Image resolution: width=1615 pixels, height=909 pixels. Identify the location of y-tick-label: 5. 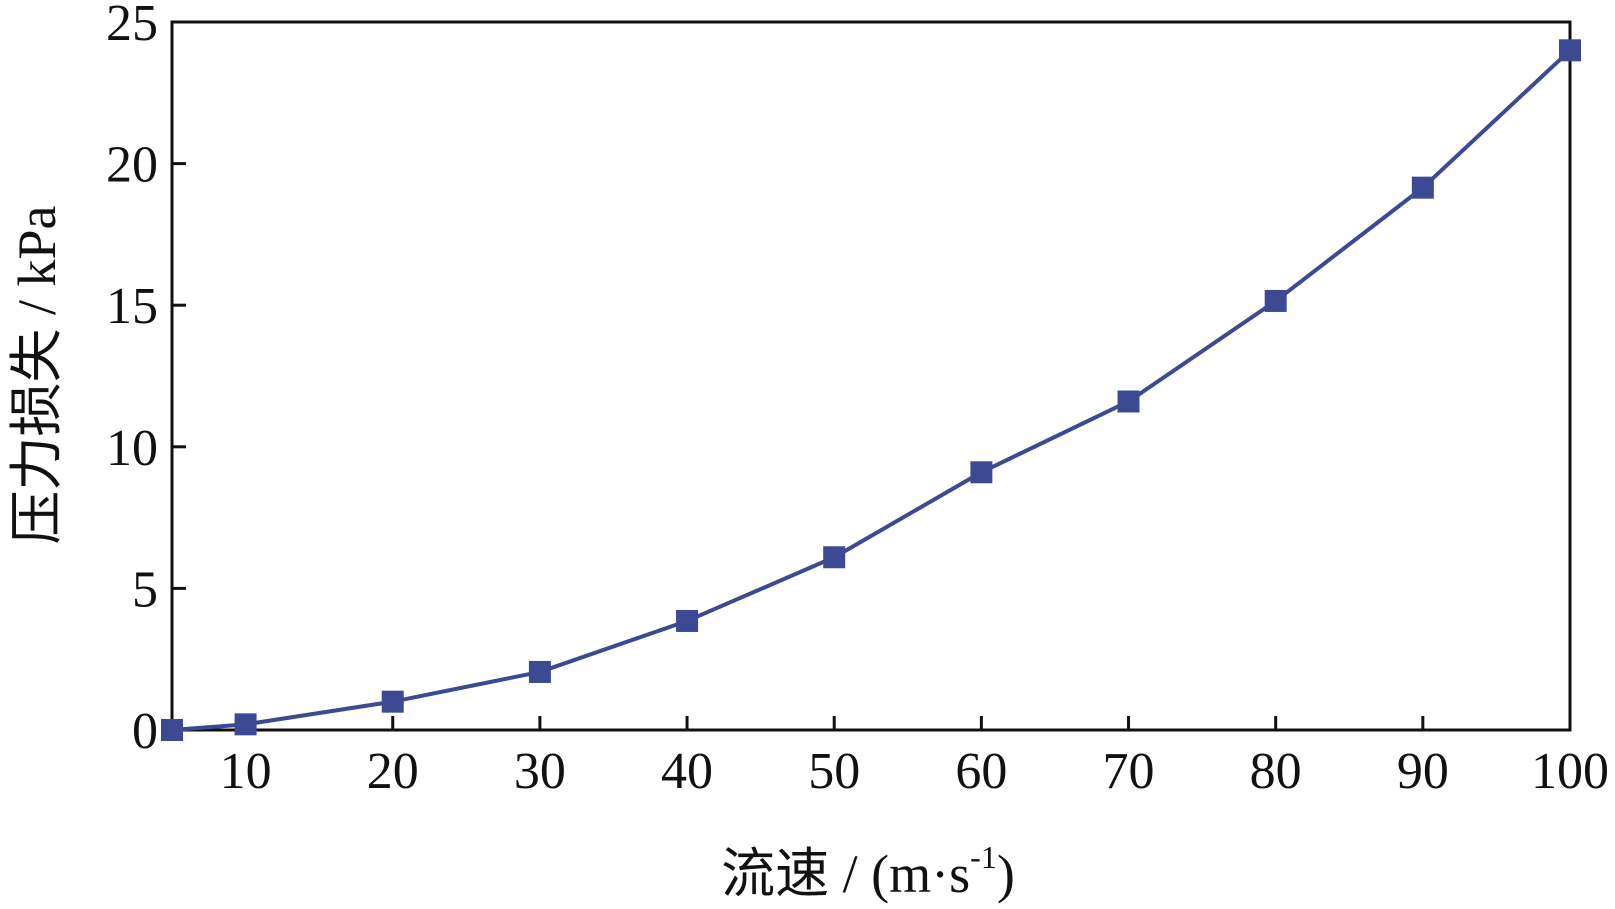
(145, 589).